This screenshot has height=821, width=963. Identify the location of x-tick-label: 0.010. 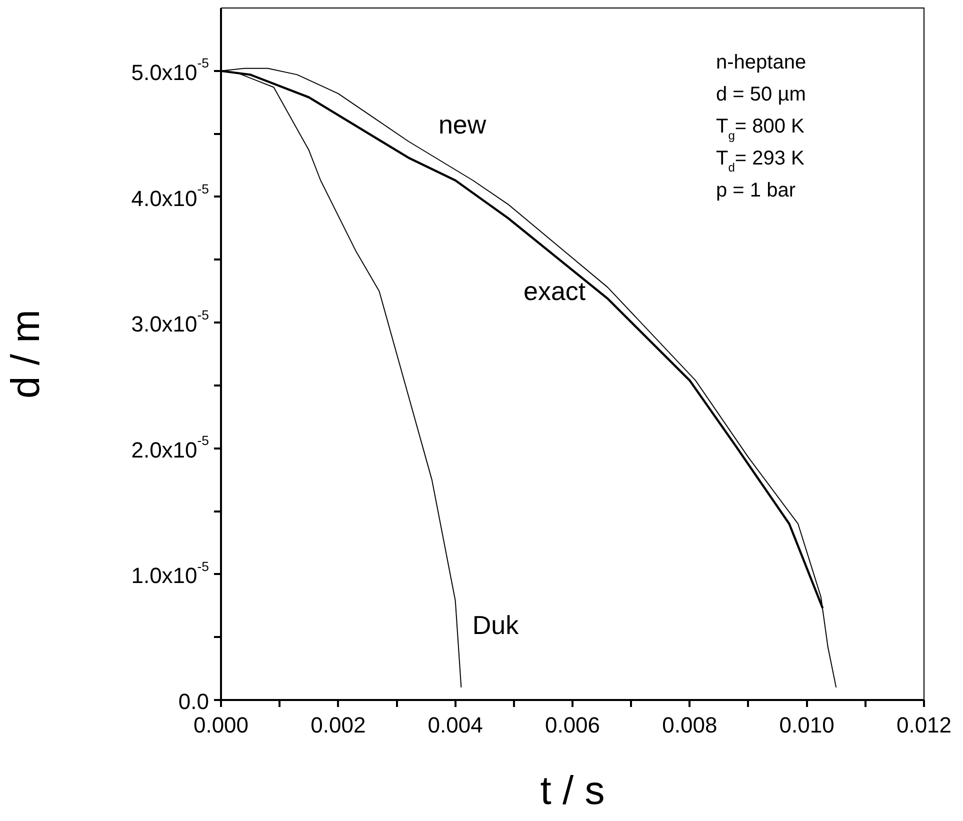
(806, 725).